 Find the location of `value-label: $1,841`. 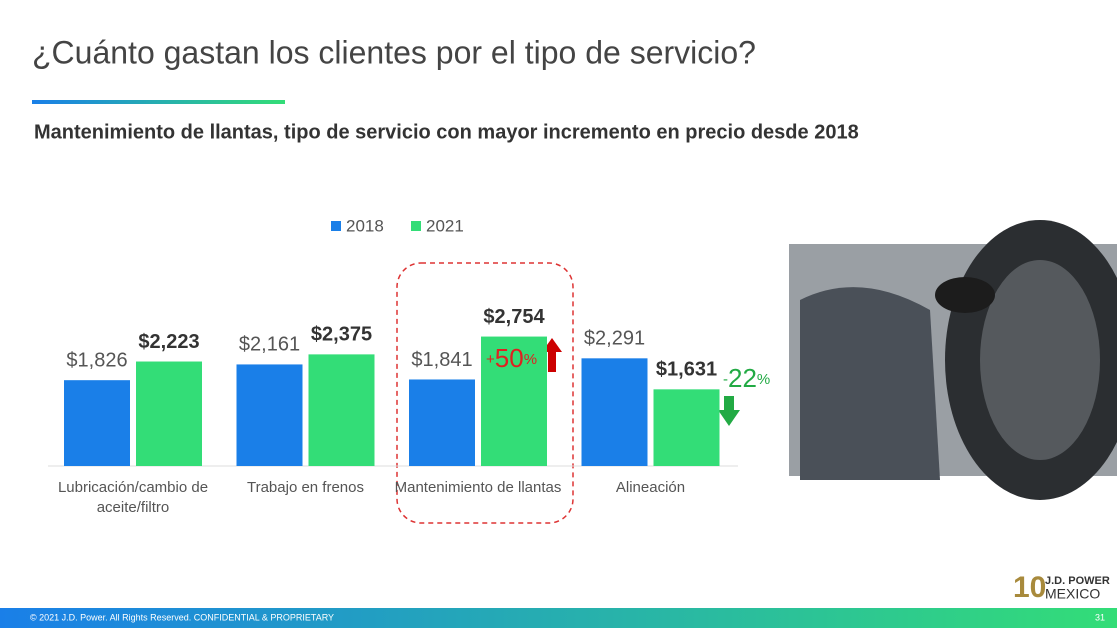

value-label: $1,841 is located at coordinates (441, 360).